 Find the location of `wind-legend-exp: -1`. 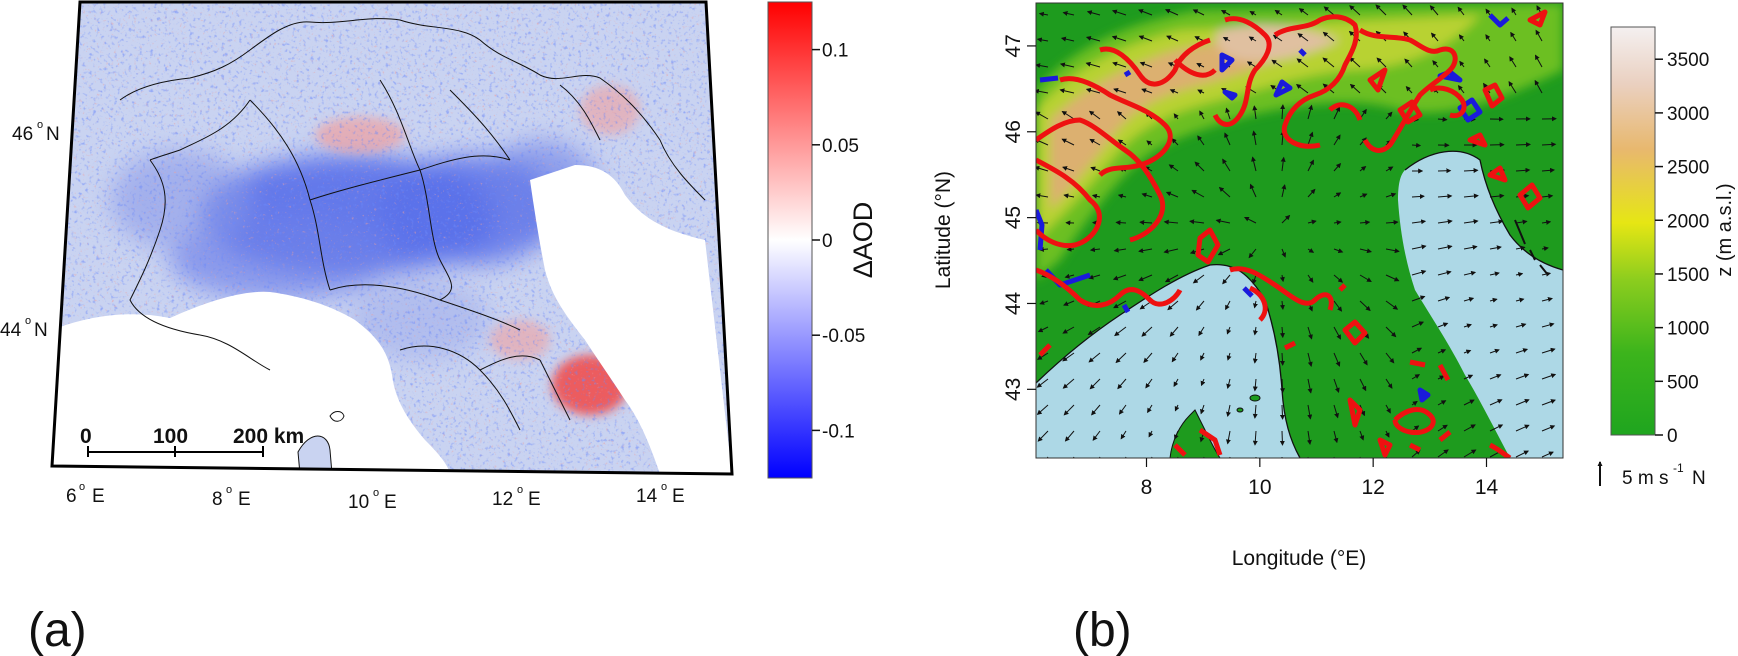

wind-legend-exp: -1 is located at coordinates (1678, 468).